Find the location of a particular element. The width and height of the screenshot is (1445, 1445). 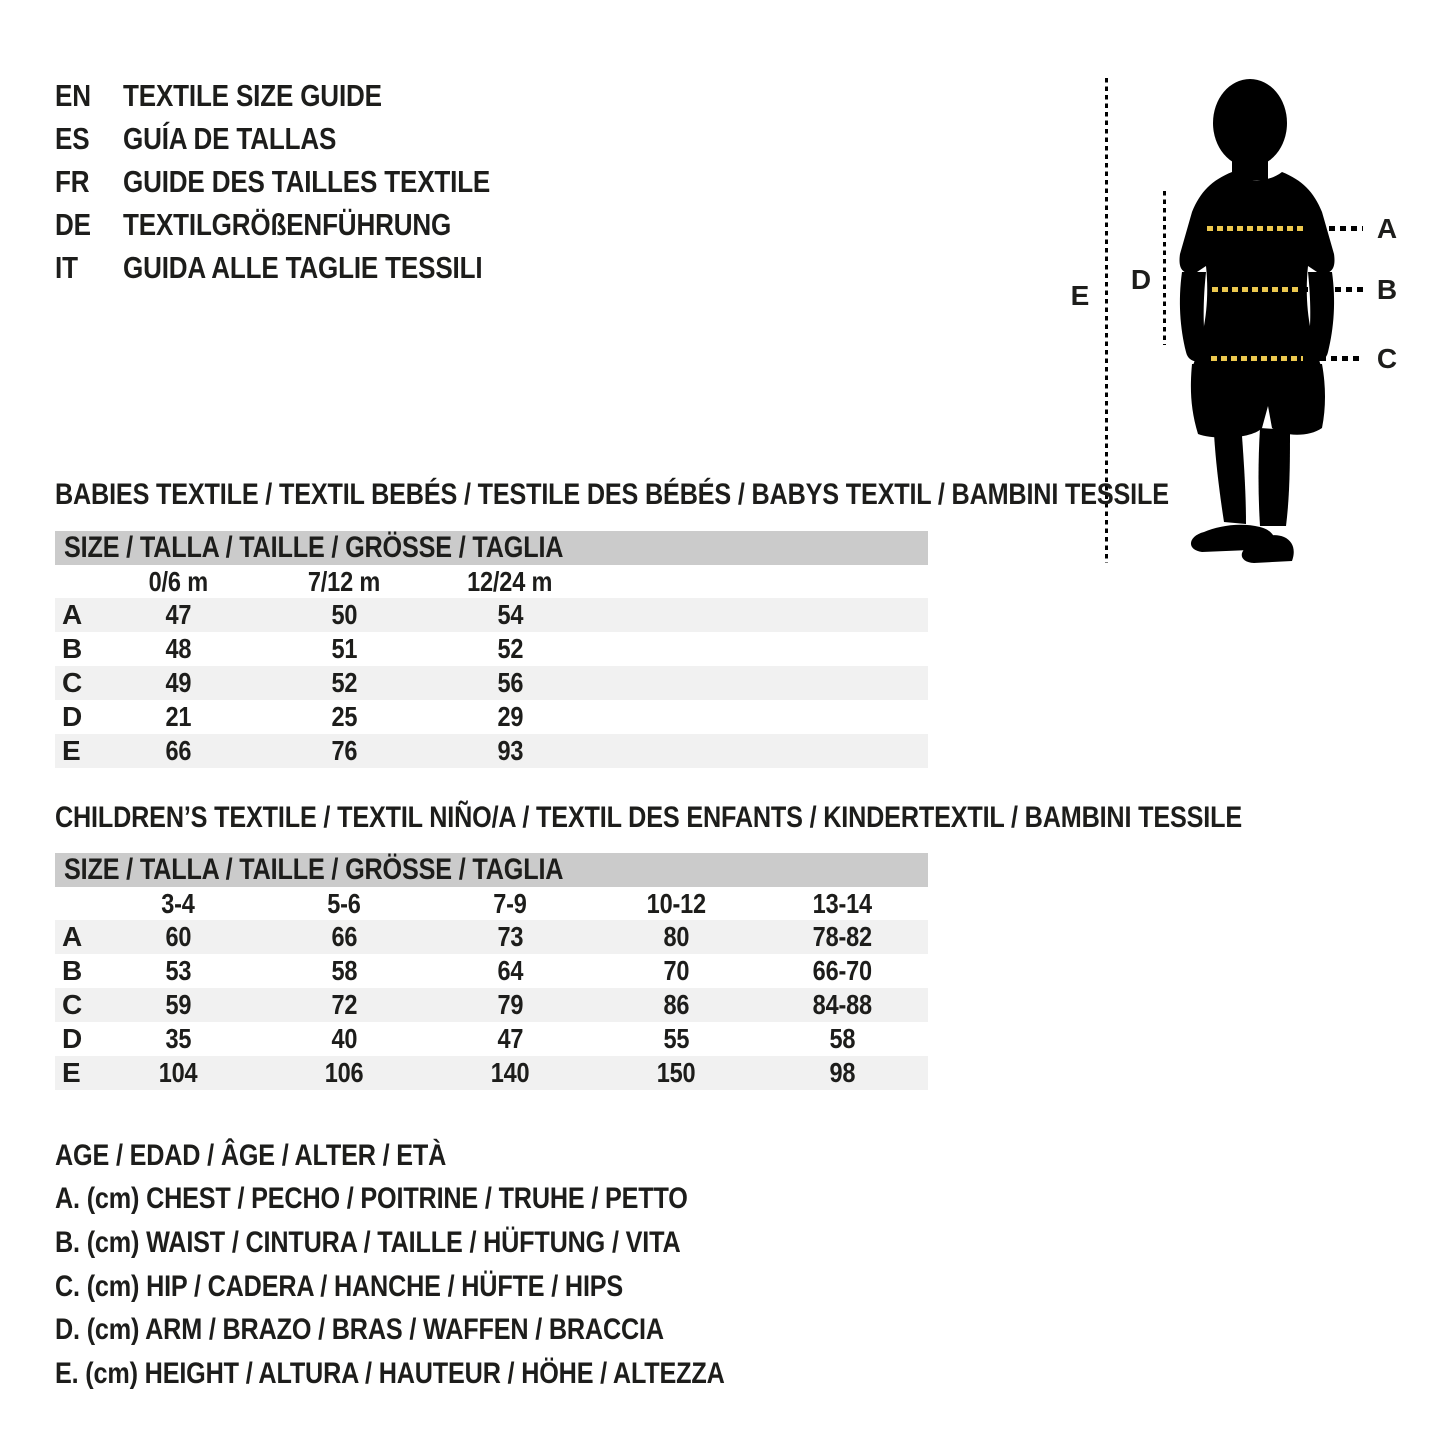

cell: 60 is located at coordinates (178, 936).